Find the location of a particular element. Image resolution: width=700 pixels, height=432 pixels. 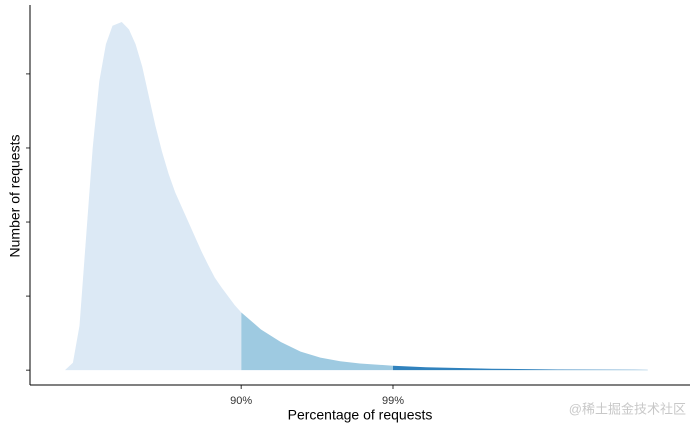

x-tick-label: 90% is located at coordinates (241, 401).